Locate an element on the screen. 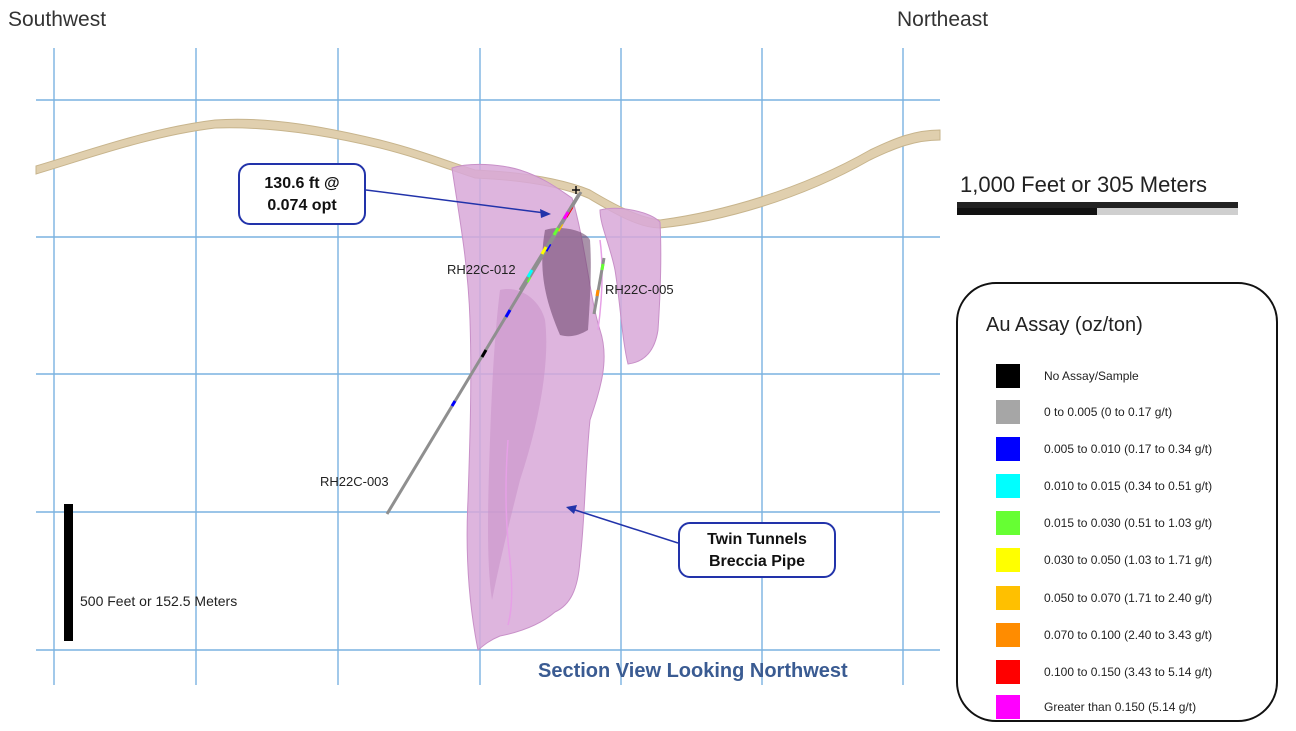  pipe-name-line2: Breccia Pipe is located at coordinates (757, 561).